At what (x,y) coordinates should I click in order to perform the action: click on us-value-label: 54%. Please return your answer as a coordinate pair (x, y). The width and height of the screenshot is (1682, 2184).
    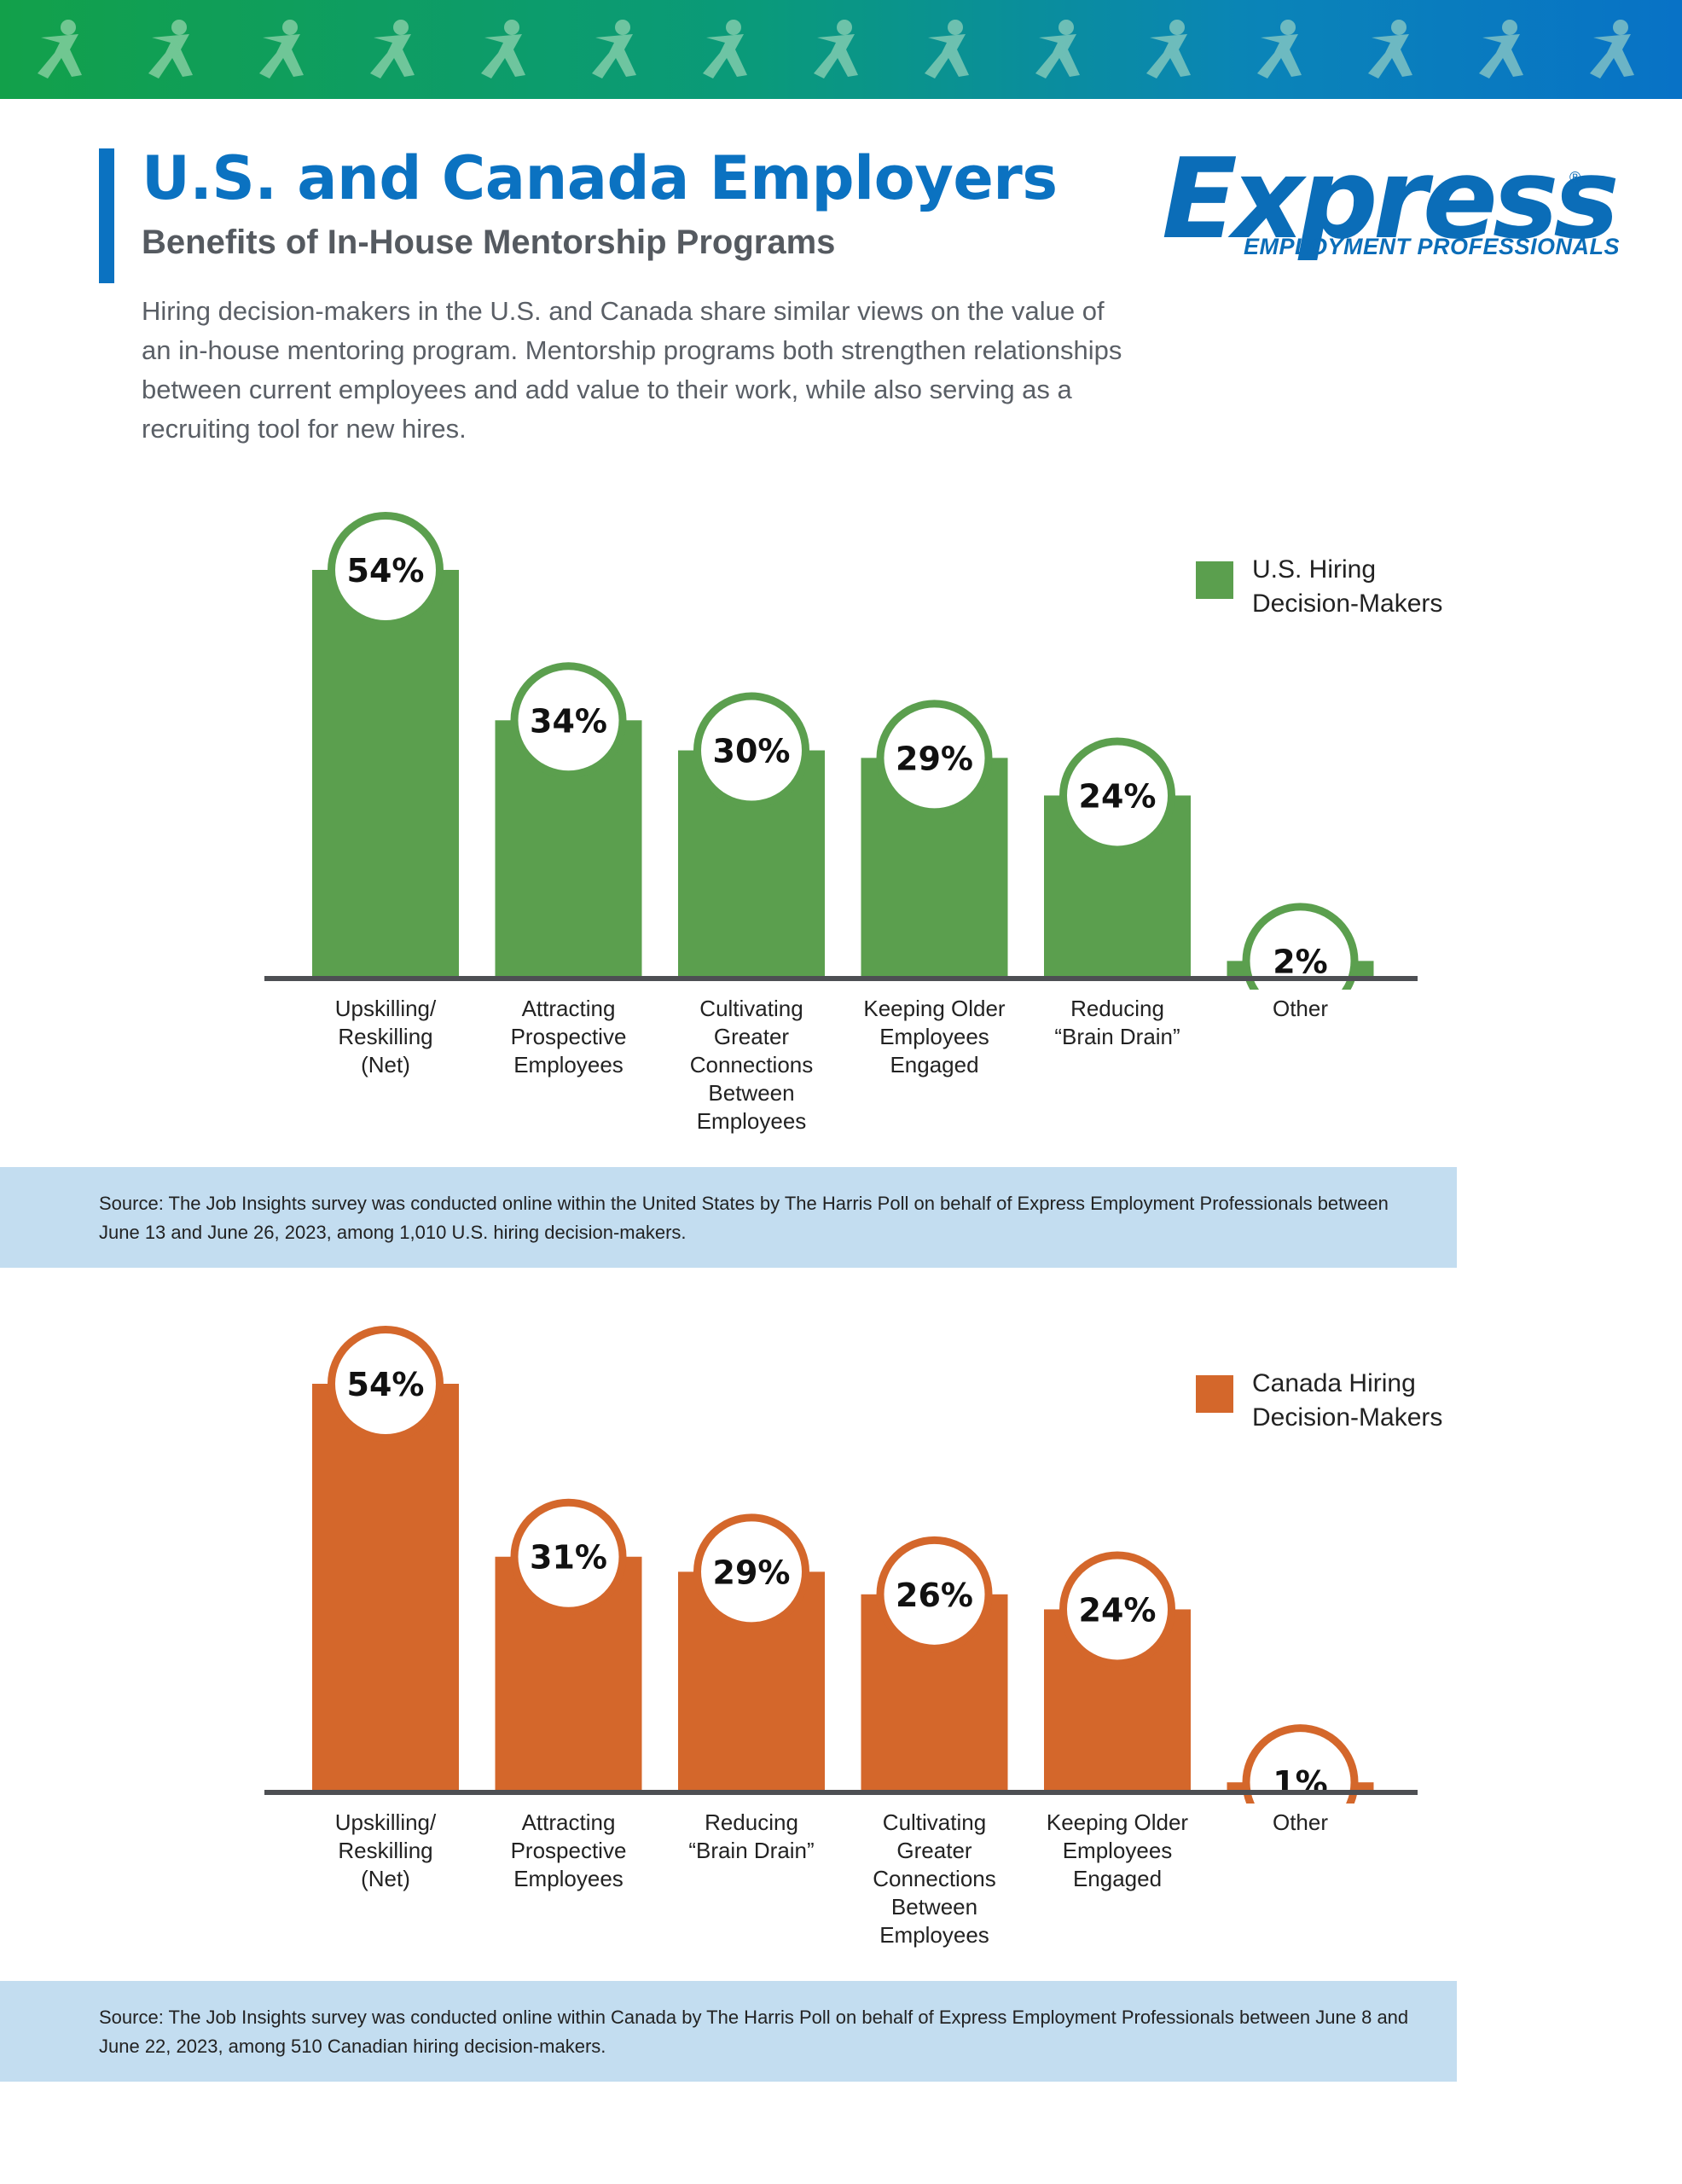
    Looking at the image, I should click on (386, 571).